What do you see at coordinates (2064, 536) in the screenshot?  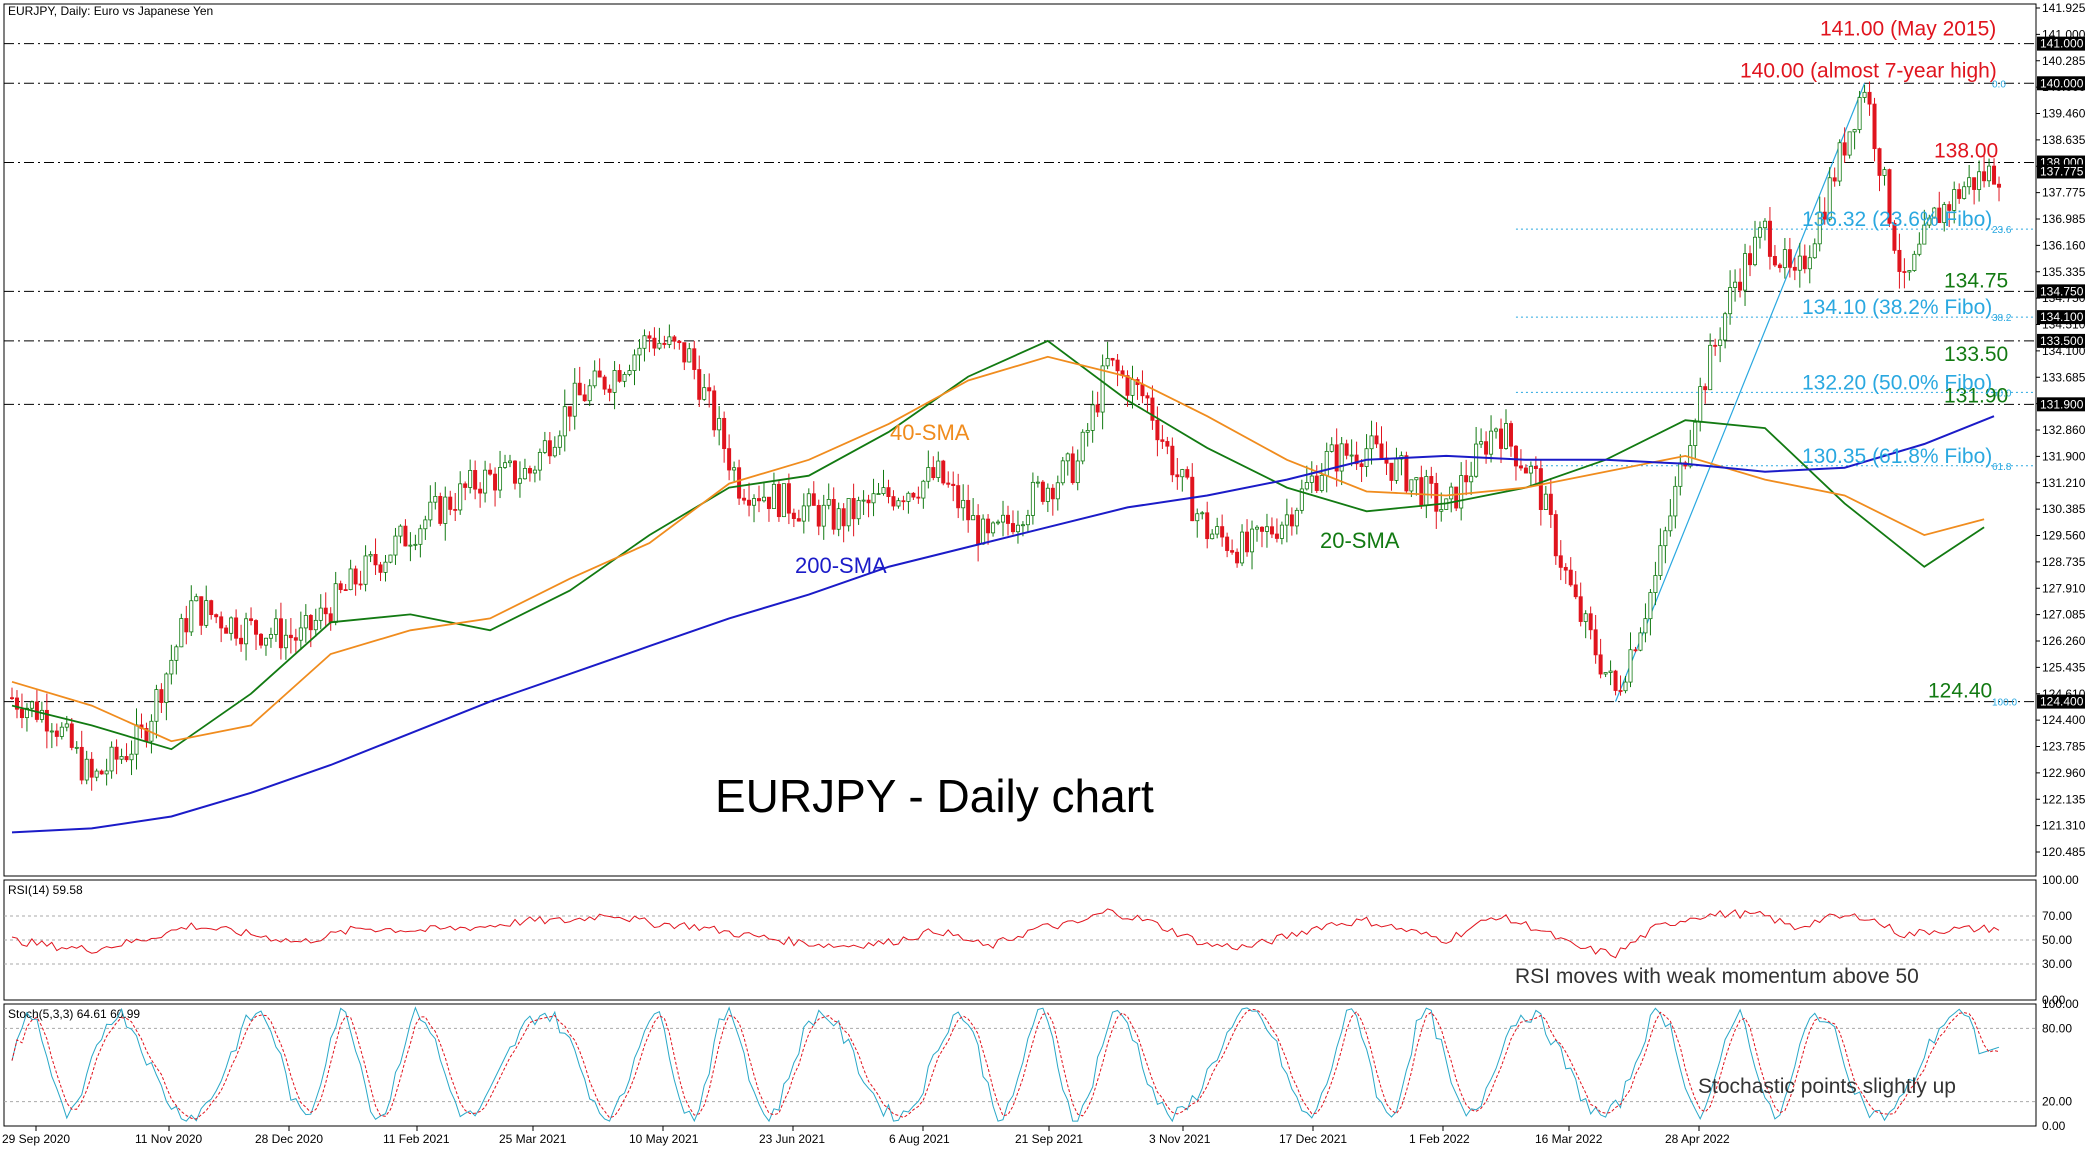 I see `y-tick-label: 129.560` at bounding box center [2064, 536].